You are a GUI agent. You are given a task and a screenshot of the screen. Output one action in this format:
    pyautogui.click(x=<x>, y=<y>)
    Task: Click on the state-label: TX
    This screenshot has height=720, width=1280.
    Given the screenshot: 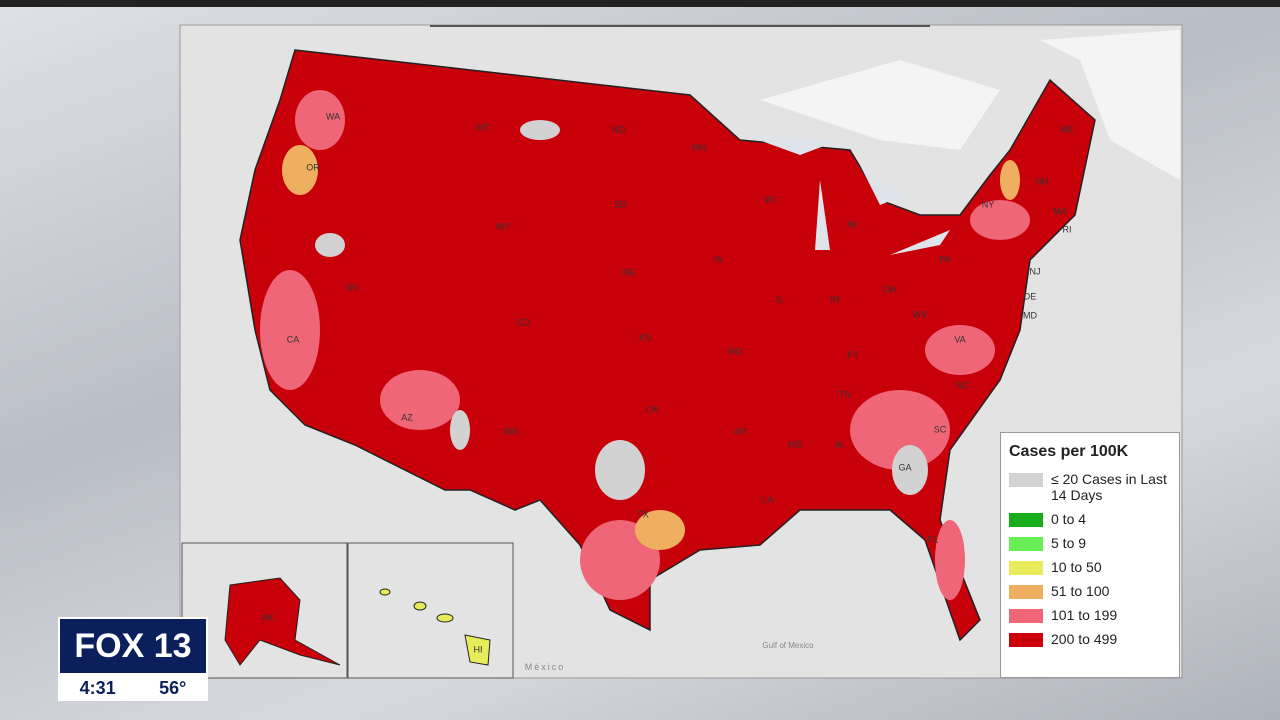 What is the action you would take?
    pyautogui.click(x=643, y=514)
    